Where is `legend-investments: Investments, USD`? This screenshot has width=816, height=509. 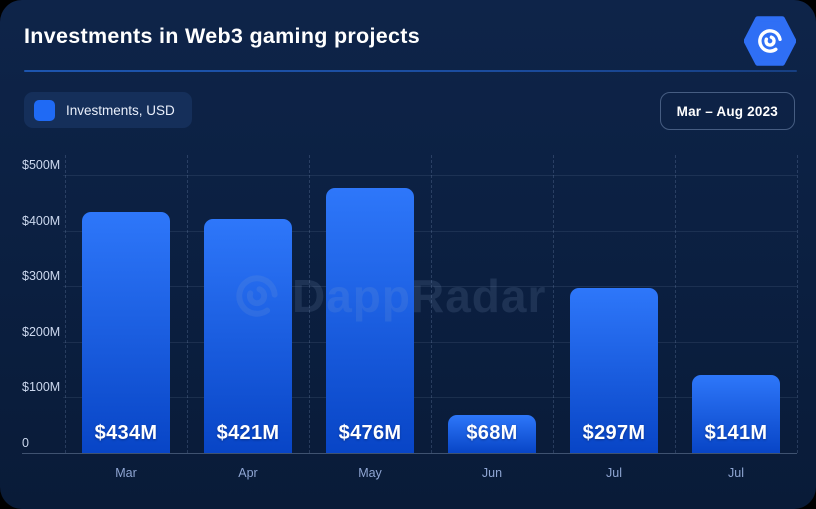
legend-investments: Investments, USD is located at coordinates (108, 110).